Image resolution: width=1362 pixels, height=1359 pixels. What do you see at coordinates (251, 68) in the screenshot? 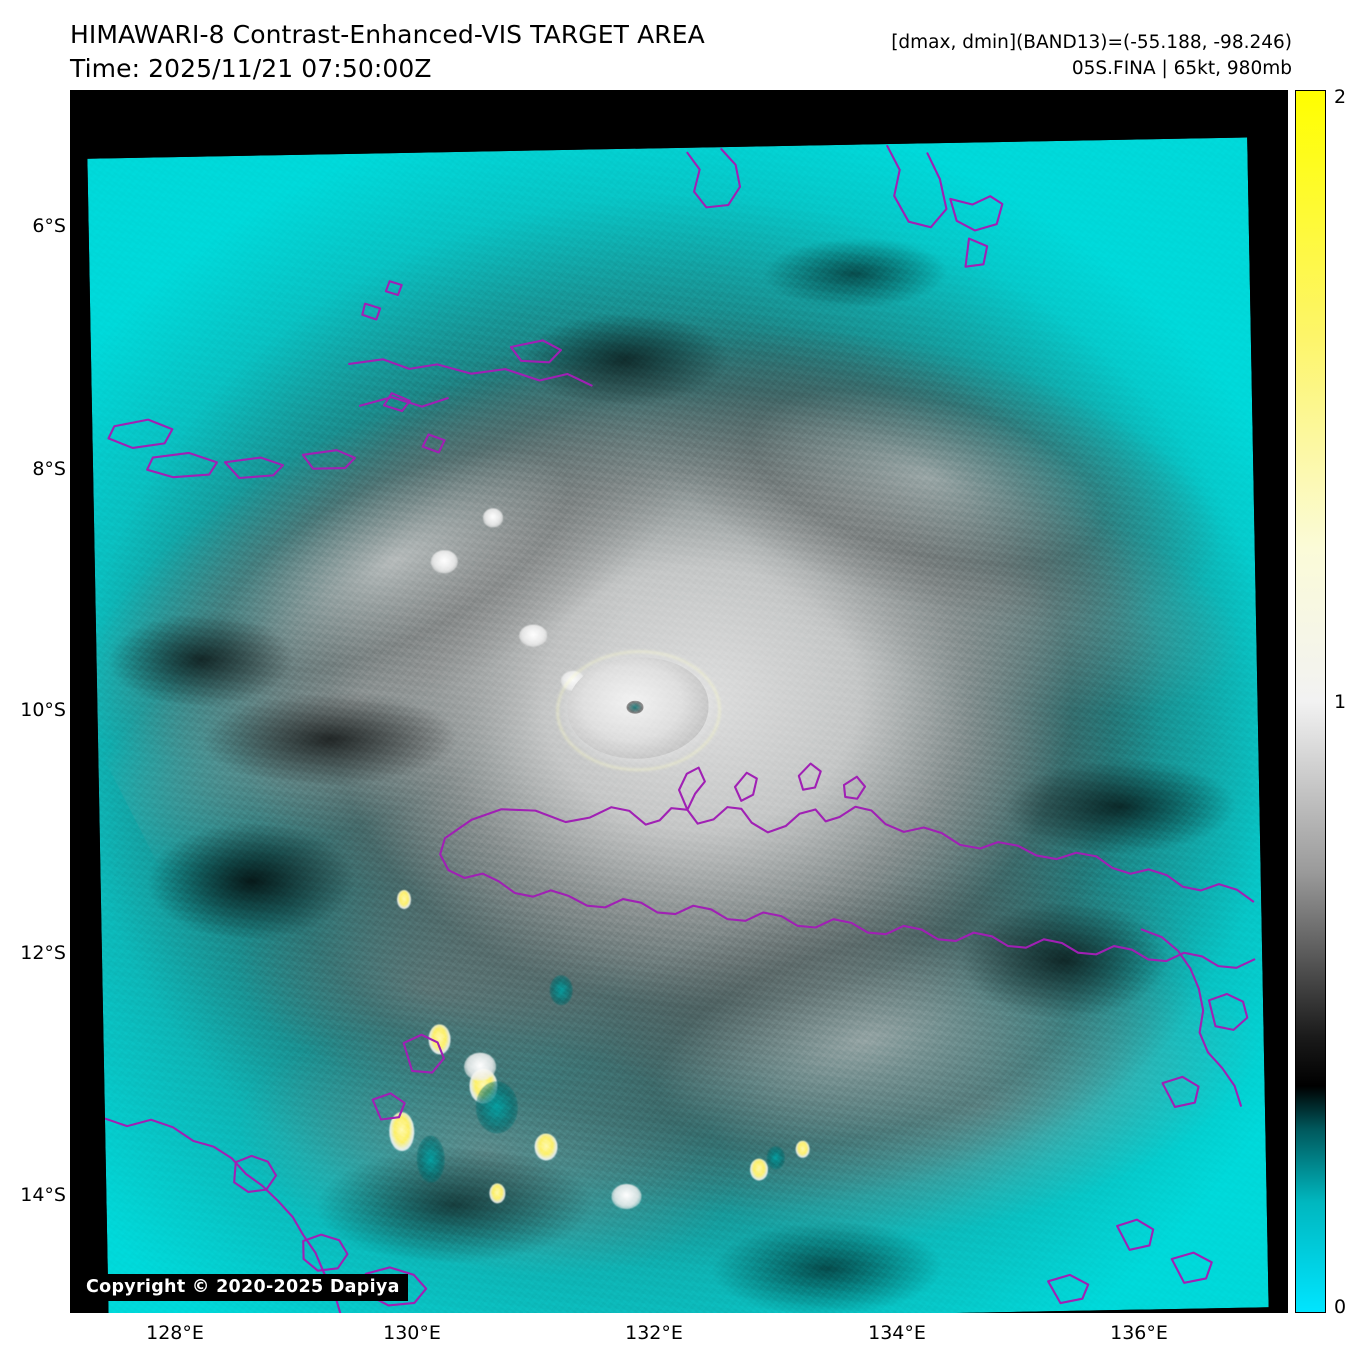
I see `timestamp-label: Time: 2025/11/21 07:50:00Z` at bounding box center [251, 68].